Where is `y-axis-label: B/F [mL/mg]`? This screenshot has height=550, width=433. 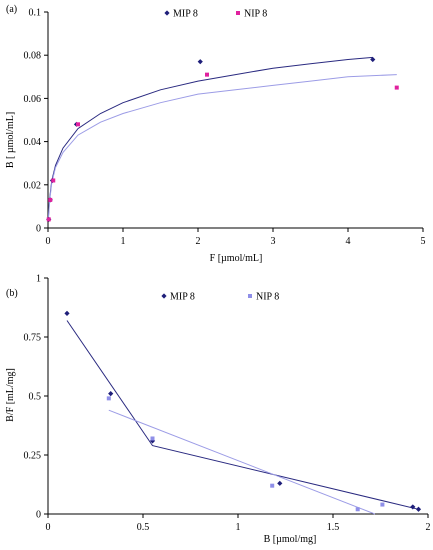 y-axis-label: B/F [mL/mg] is located at coordinates (10, 395).